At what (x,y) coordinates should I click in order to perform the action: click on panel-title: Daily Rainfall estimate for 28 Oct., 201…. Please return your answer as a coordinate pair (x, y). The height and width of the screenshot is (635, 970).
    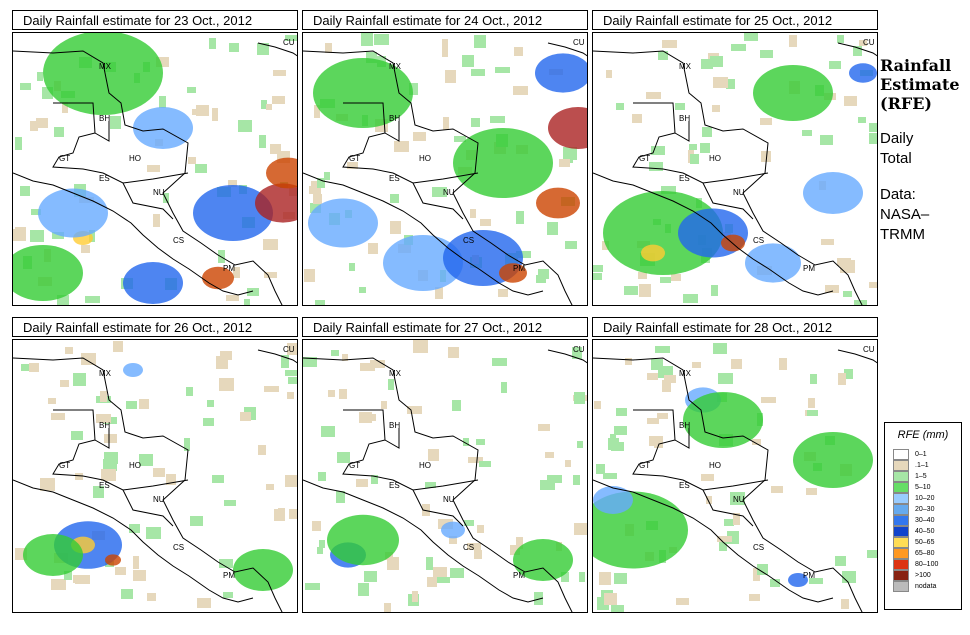
    Looking at the image, I should click on (735, 327).